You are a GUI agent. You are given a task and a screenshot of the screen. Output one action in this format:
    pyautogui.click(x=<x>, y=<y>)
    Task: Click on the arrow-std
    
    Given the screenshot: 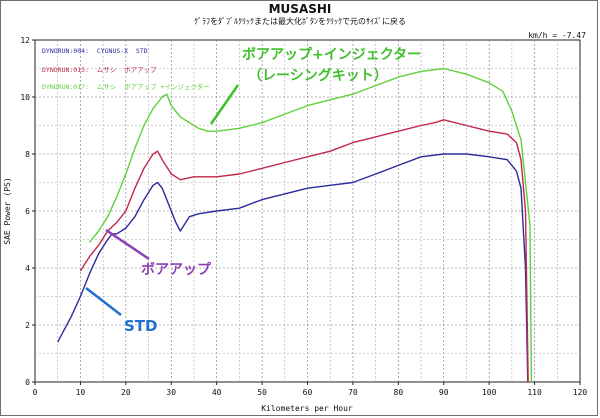 What is the action you would take?
    pyautogui.click(x=103, y=301)
    